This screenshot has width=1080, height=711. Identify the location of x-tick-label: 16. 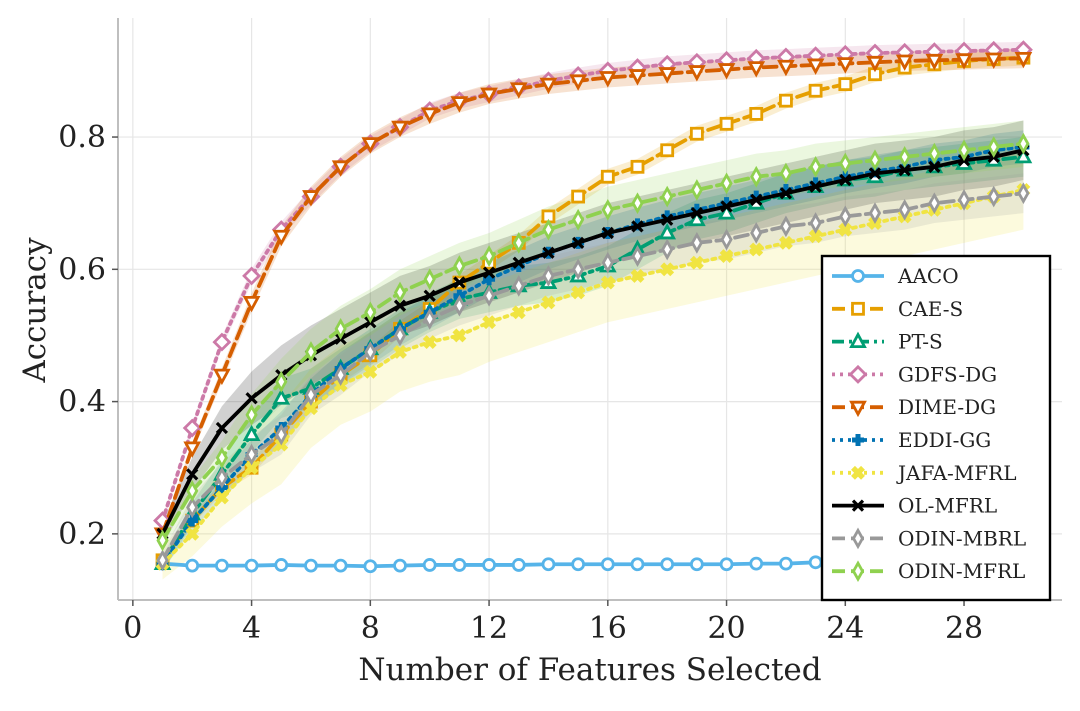
(608, 628).